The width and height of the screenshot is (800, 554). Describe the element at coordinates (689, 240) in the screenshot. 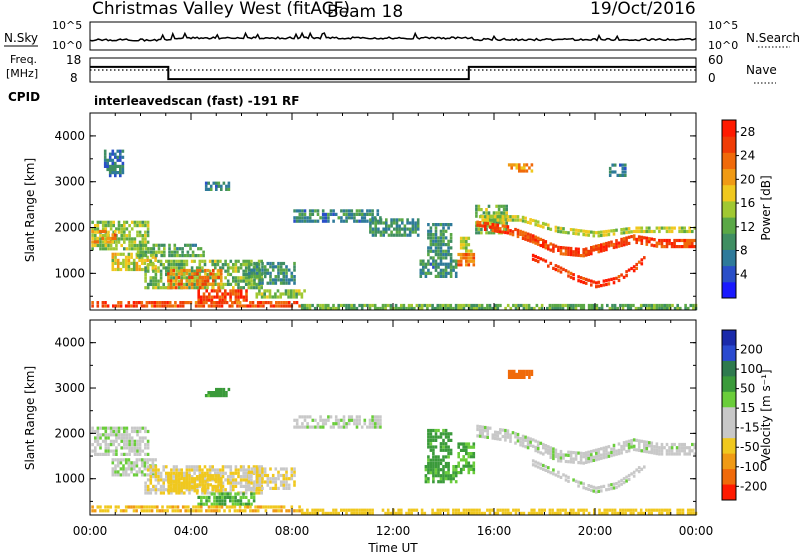

I see `power-cell-2008` at that location.